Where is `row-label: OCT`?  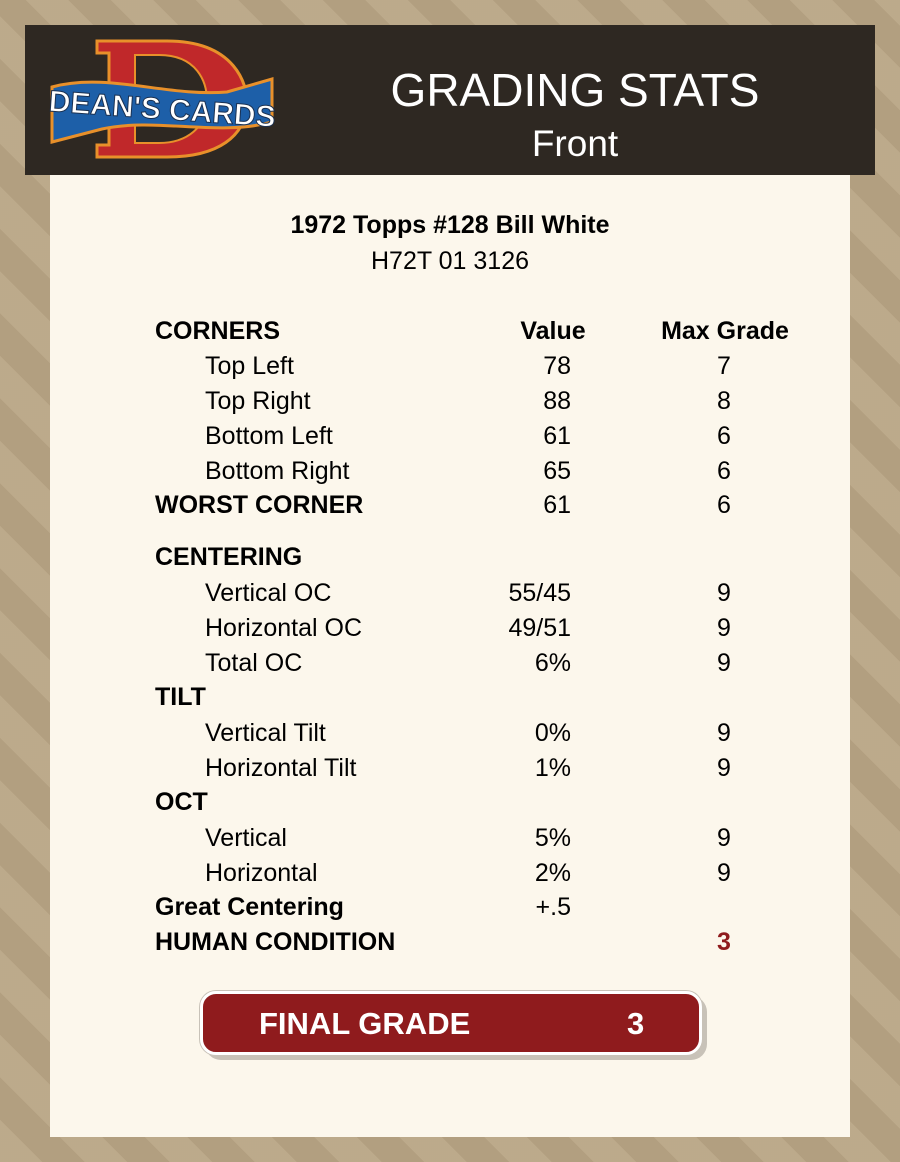
row-label: OCT is located at coordinates (181, 802).